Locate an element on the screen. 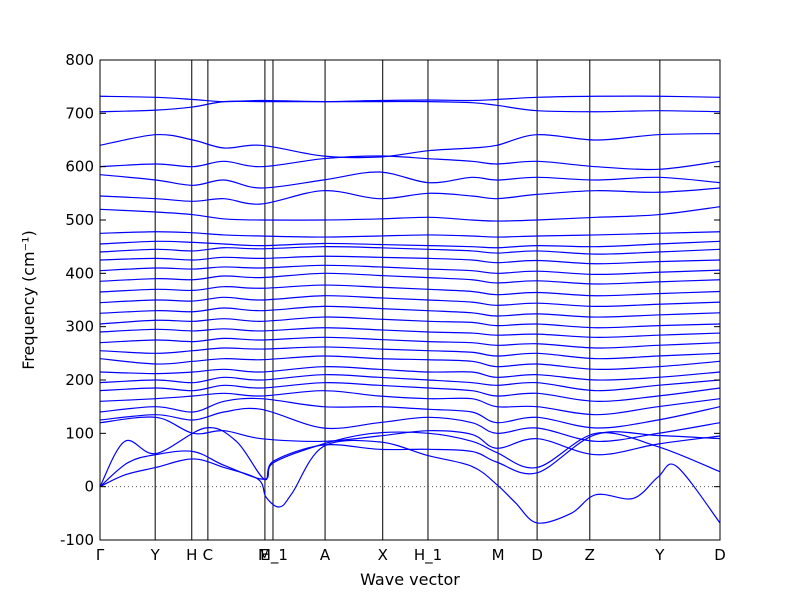 The width and height of the screenshot is (800, 600). y-tick-label: 100 is located at coordinates (79, 433).